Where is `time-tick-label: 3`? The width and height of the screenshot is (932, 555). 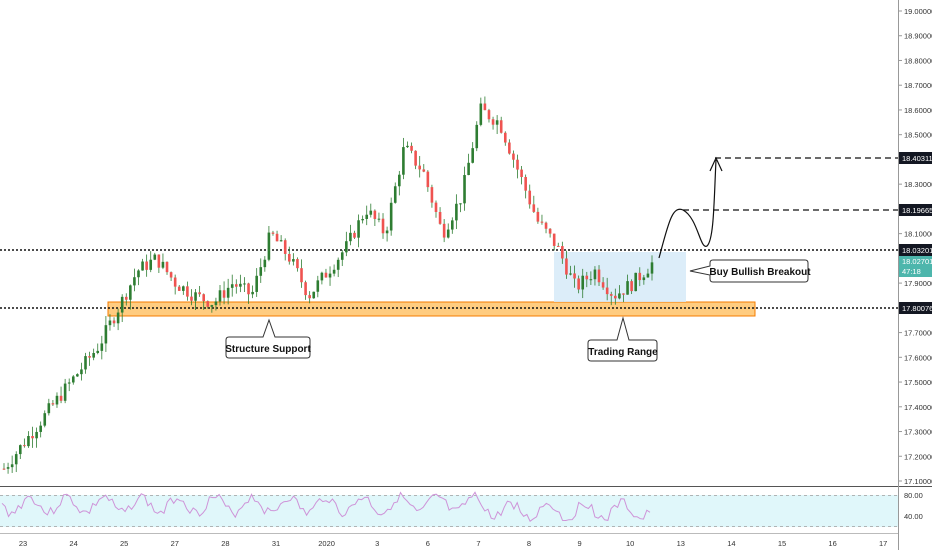 time-tick-label: 3 is located at coordinates (377, 543).